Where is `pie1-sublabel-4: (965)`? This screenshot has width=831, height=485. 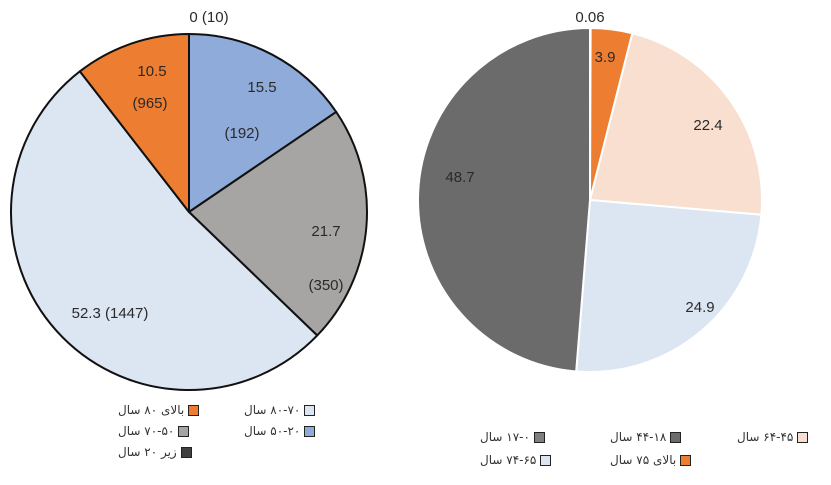 pie1-sublabel-4: (965) is located at coordinates (149, 103).